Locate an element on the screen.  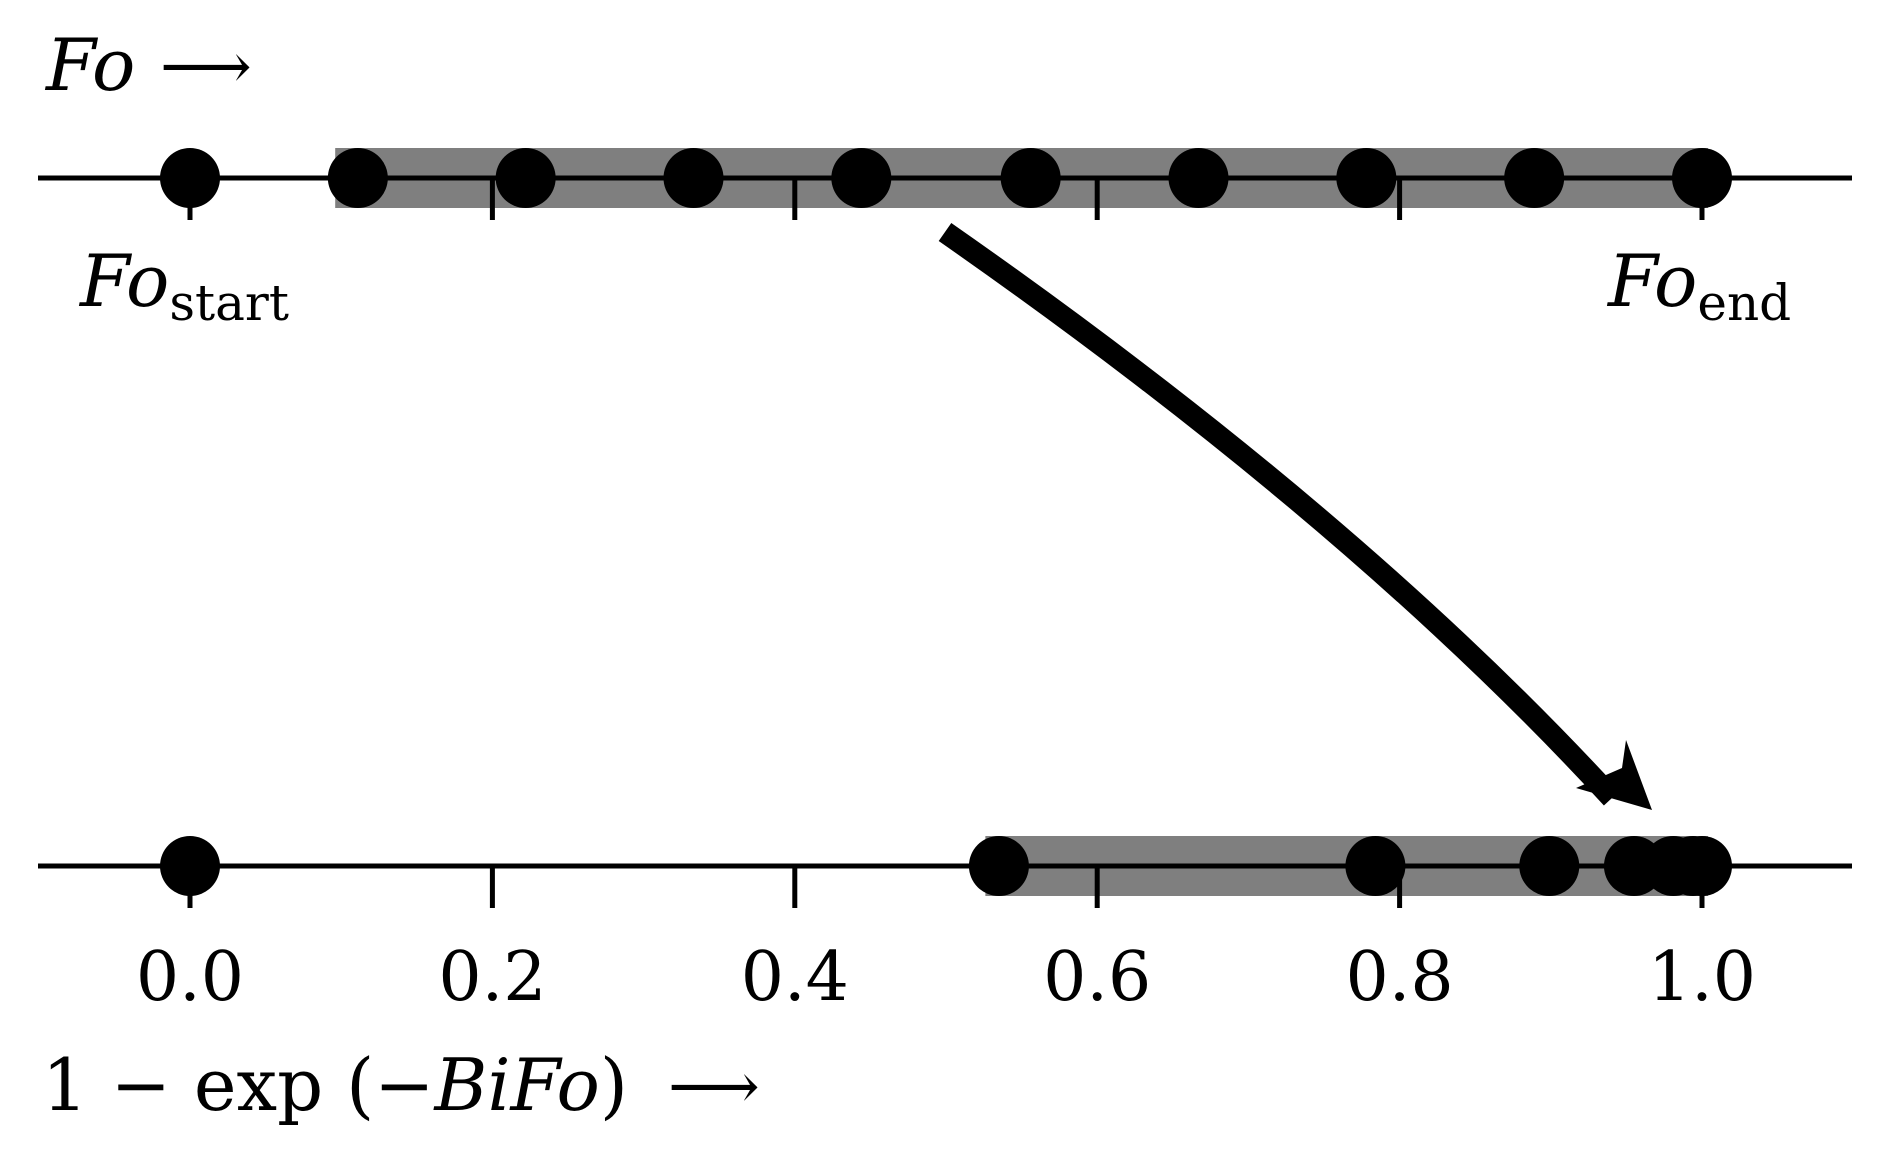
tick-label: 0.8 is located at coordinates (1400, 977).